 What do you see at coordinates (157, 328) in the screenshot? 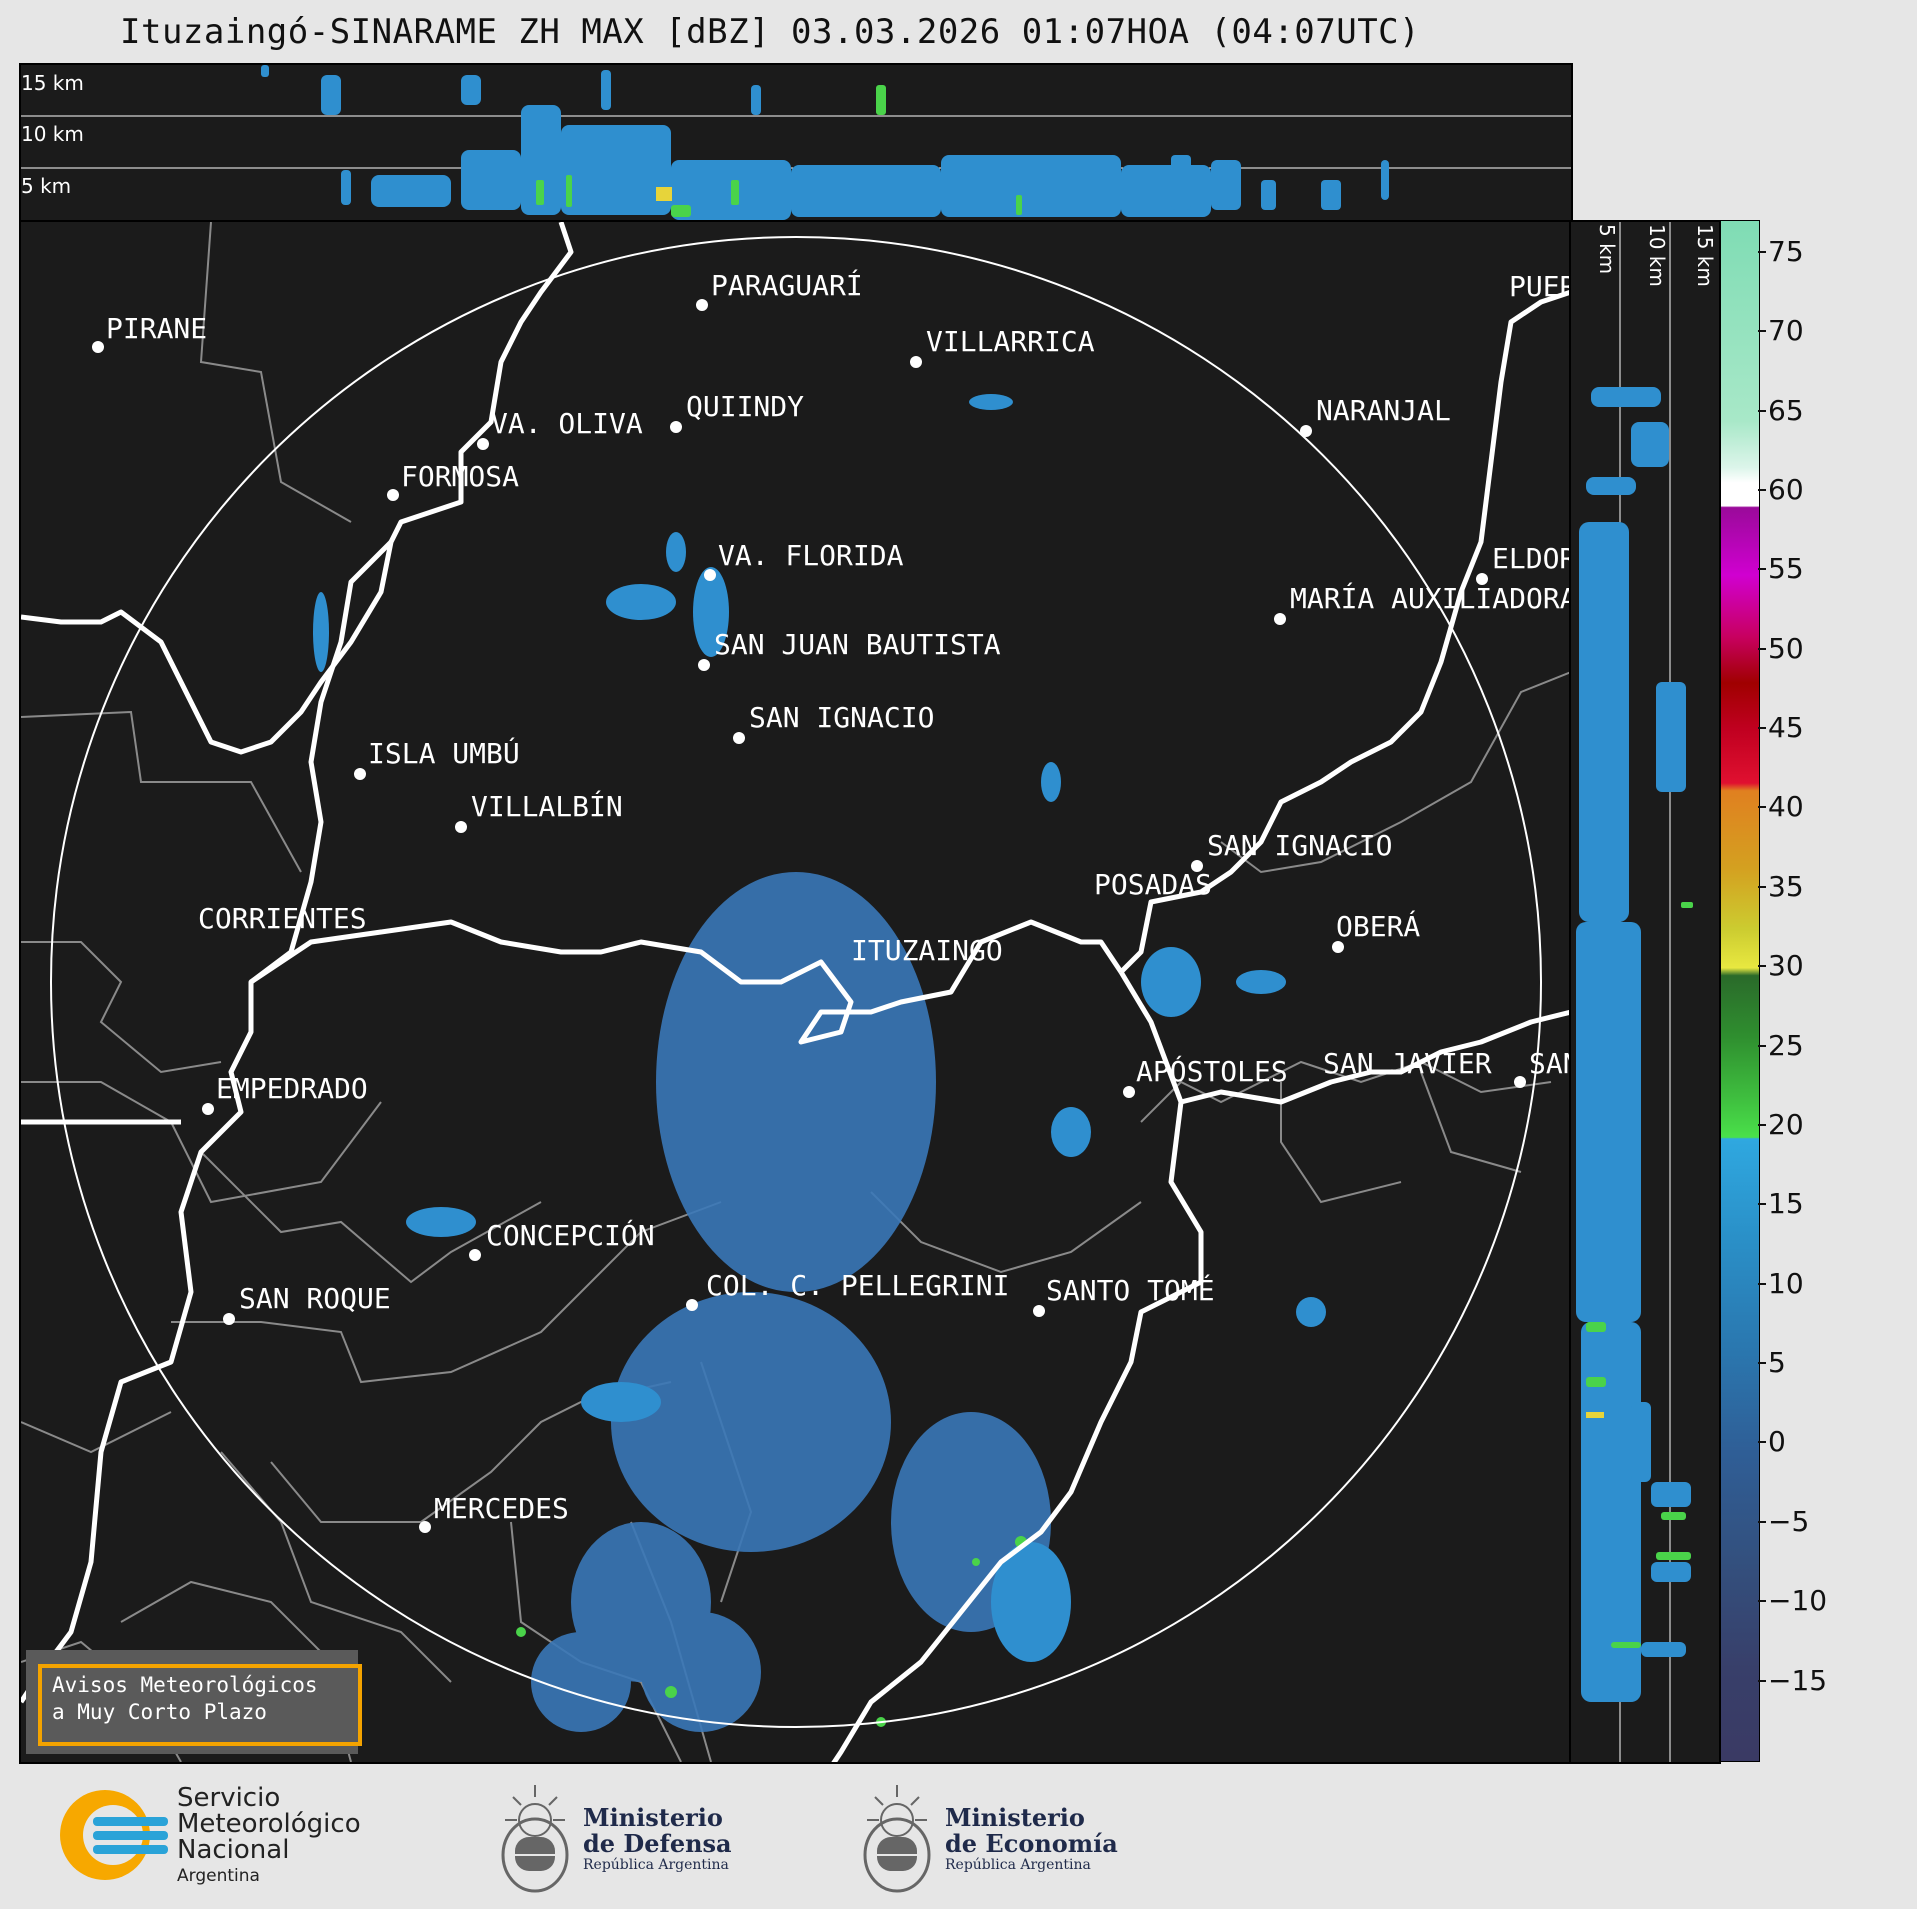
I see `city-label-pirane: PIRANE` at bounding box center [157, 328].